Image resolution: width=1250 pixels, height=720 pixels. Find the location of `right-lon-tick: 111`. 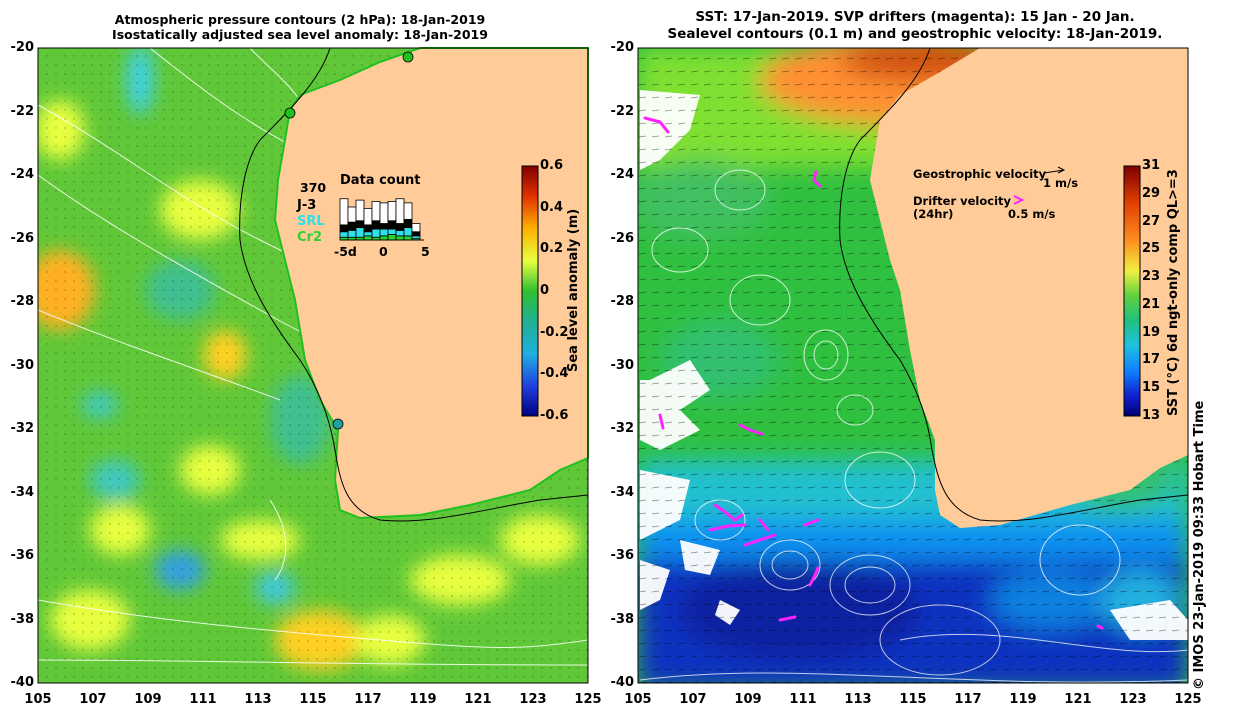

right-lon-tick: 111 is located at coordinates (803, 699).